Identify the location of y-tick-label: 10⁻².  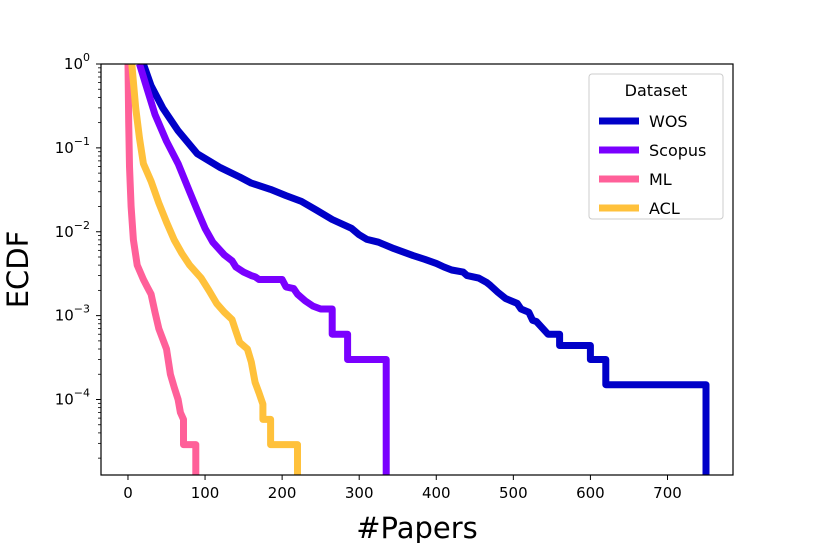
(72, 230).